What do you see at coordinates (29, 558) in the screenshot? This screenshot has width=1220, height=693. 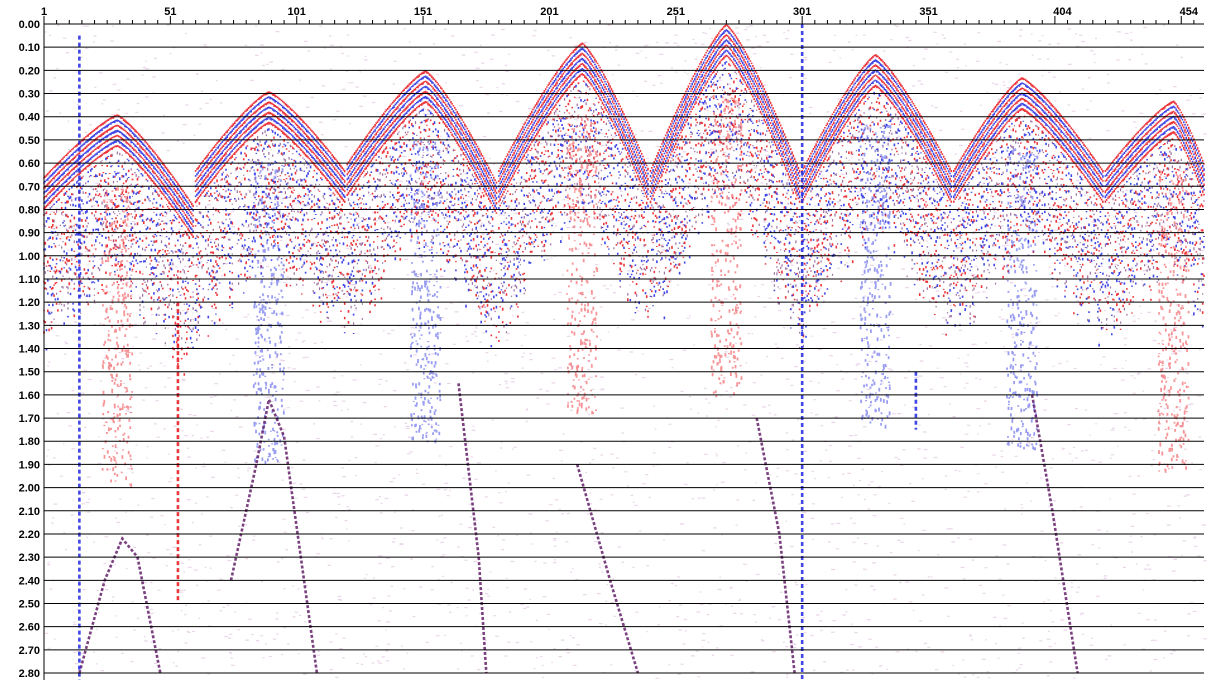 I see `y-tick-label: 2.30` at bounding box center [29, 558].